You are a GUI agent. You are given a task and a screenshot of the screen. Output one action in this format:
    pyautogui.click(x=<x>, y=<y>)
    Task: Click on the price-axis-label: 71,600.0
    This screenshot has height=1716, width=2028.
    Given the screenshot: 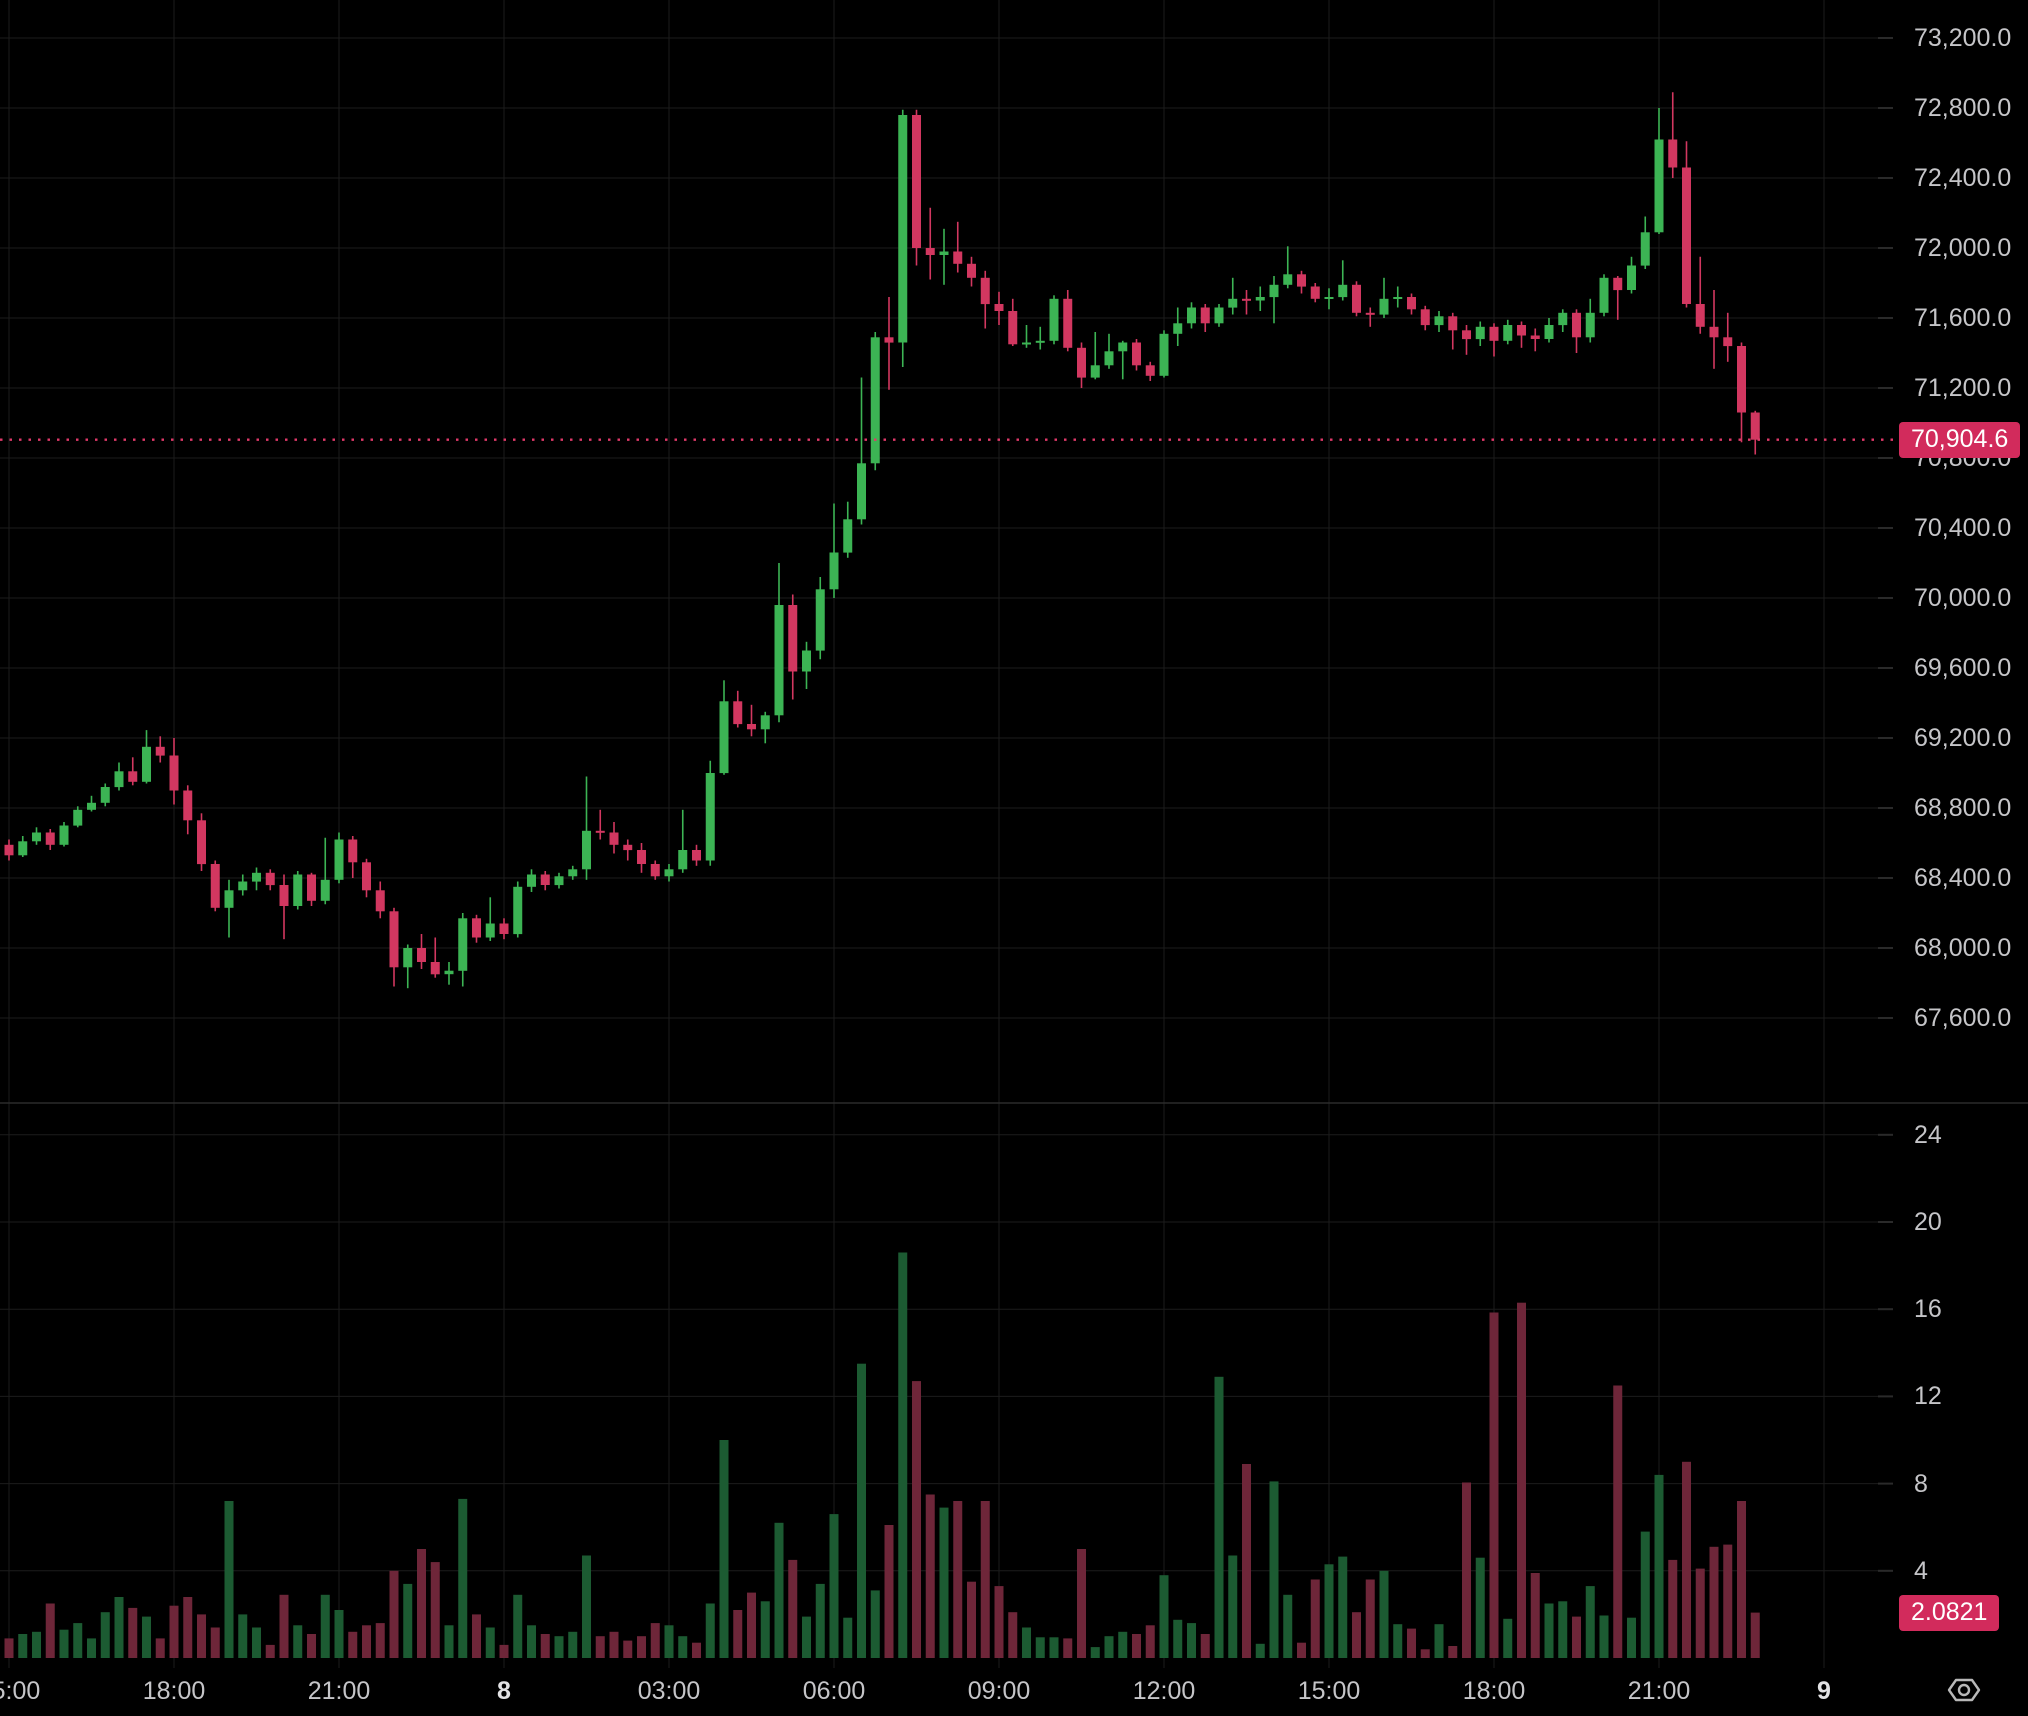 What is the action you would take?
    pyautogui.click(x=1963, y=318)
    